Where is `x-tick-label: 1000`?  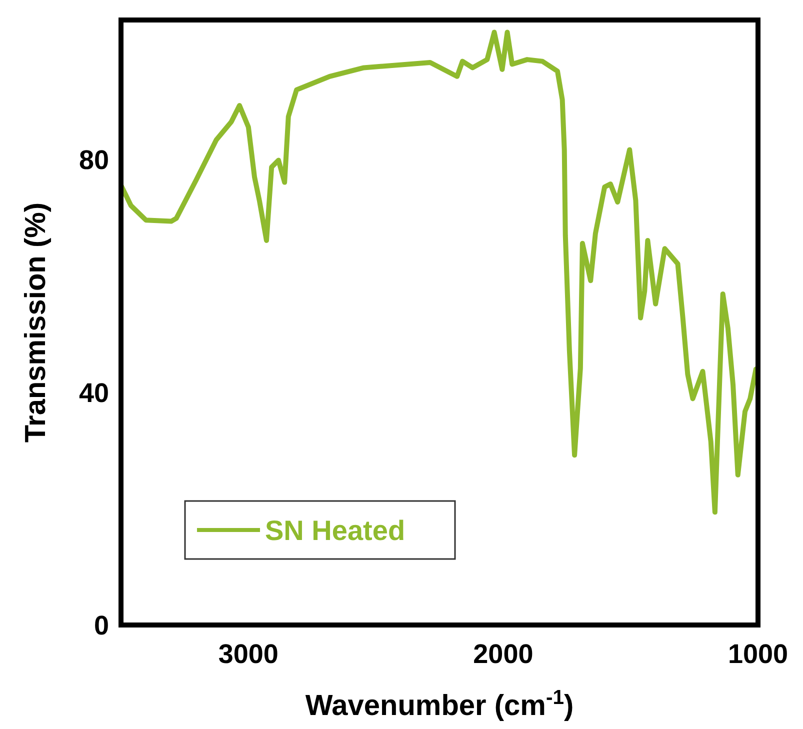
x-tick-label: 1000 is located at coordinates (758, 654).